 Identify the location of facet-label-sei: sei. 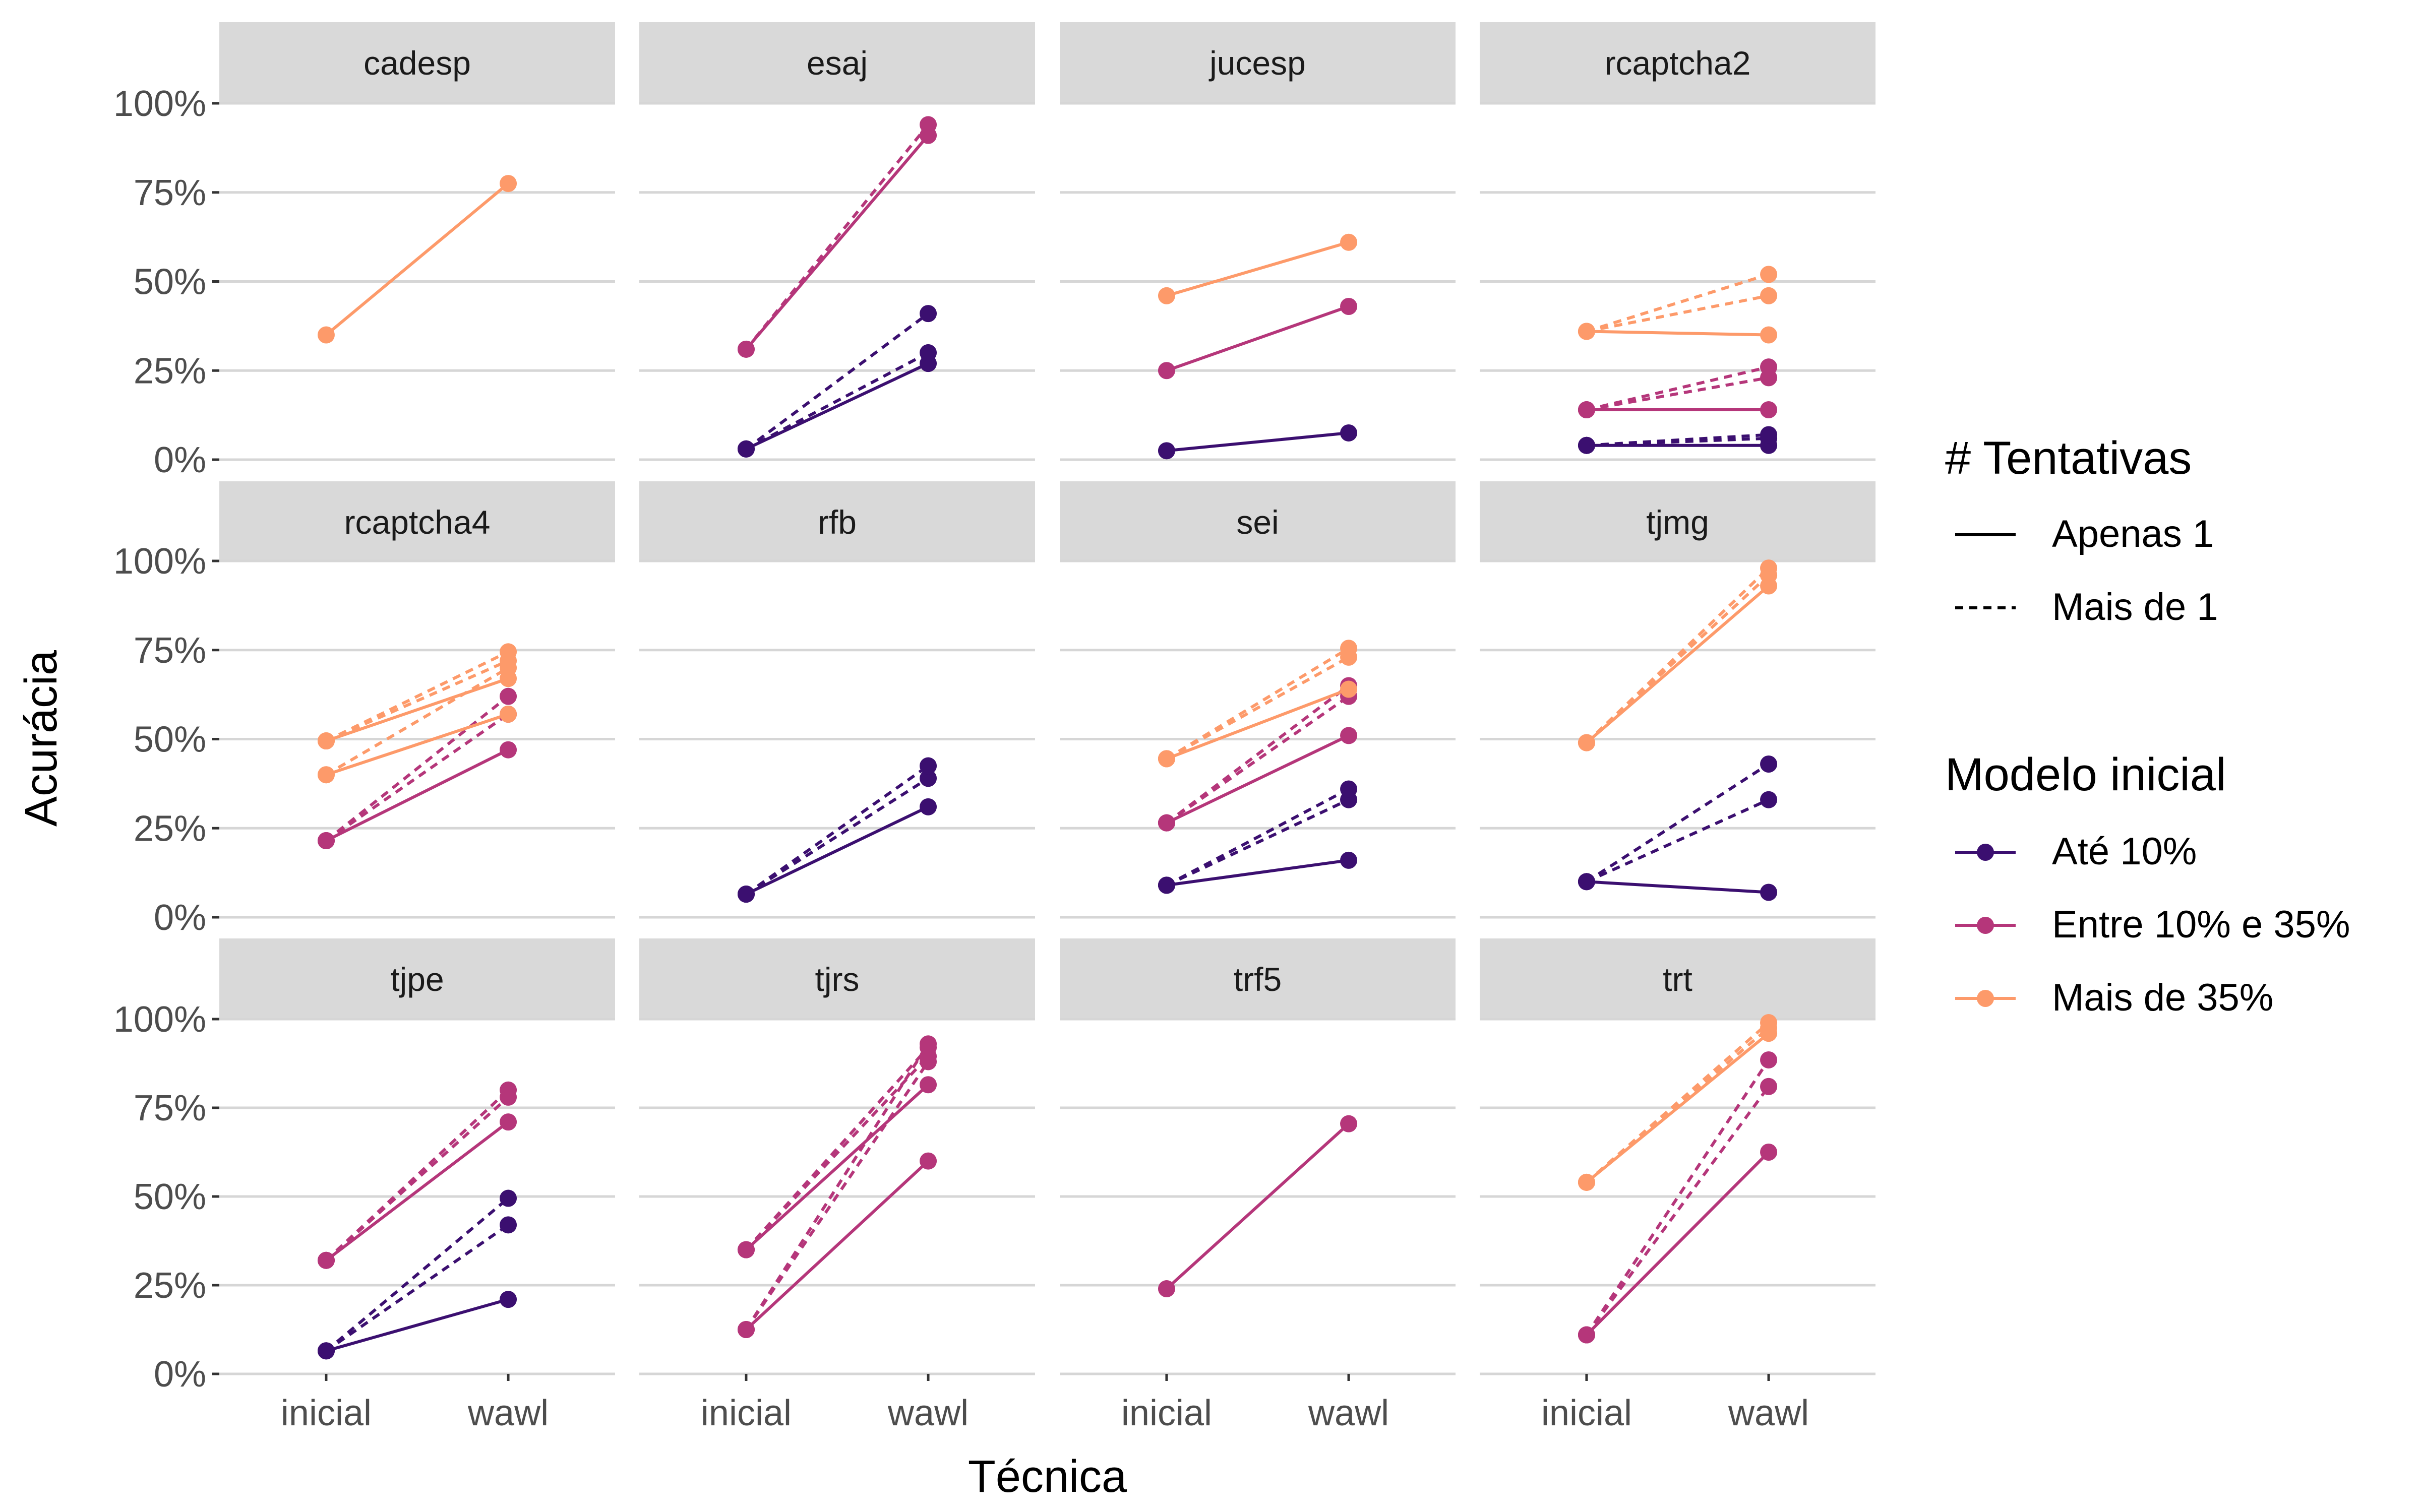
(1257, 522).